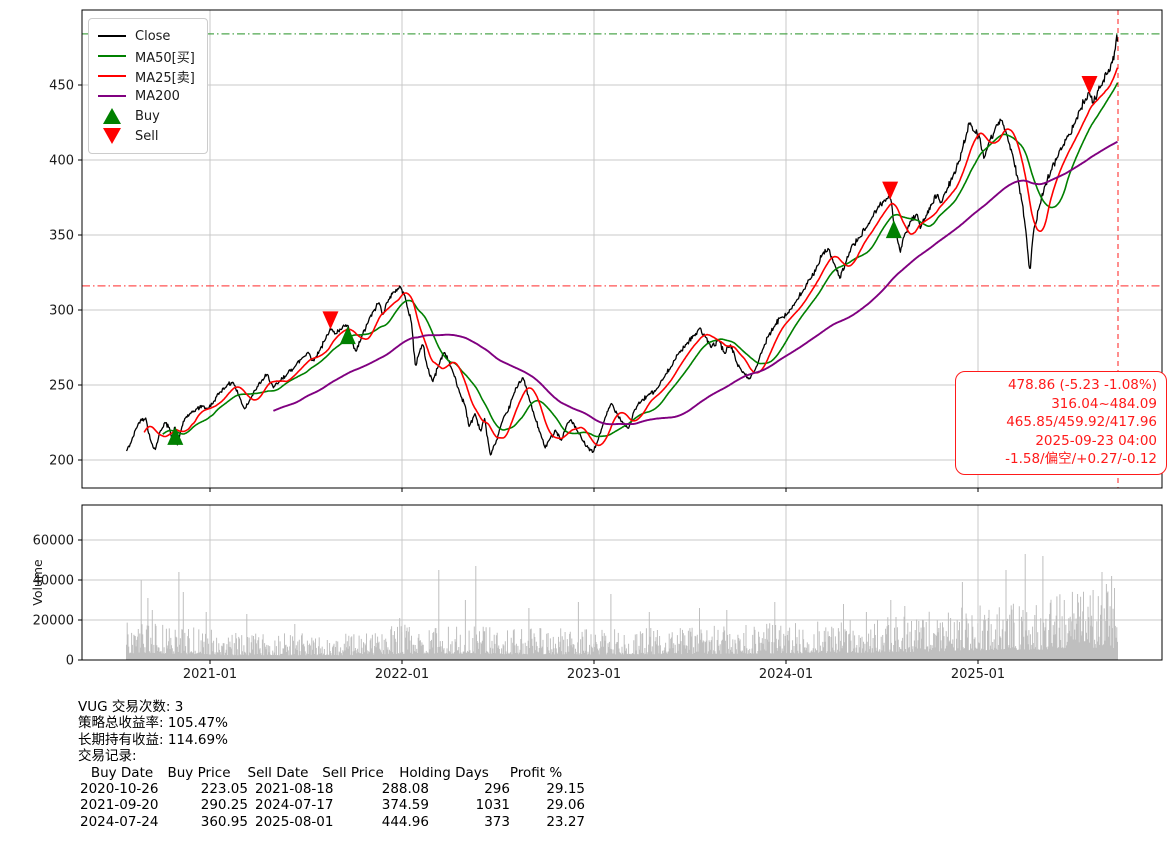  What do you see at coordinates (112, 76) in the screenshot?
I see `ma25-line-sample-icon` at bounding box center [112, 76].